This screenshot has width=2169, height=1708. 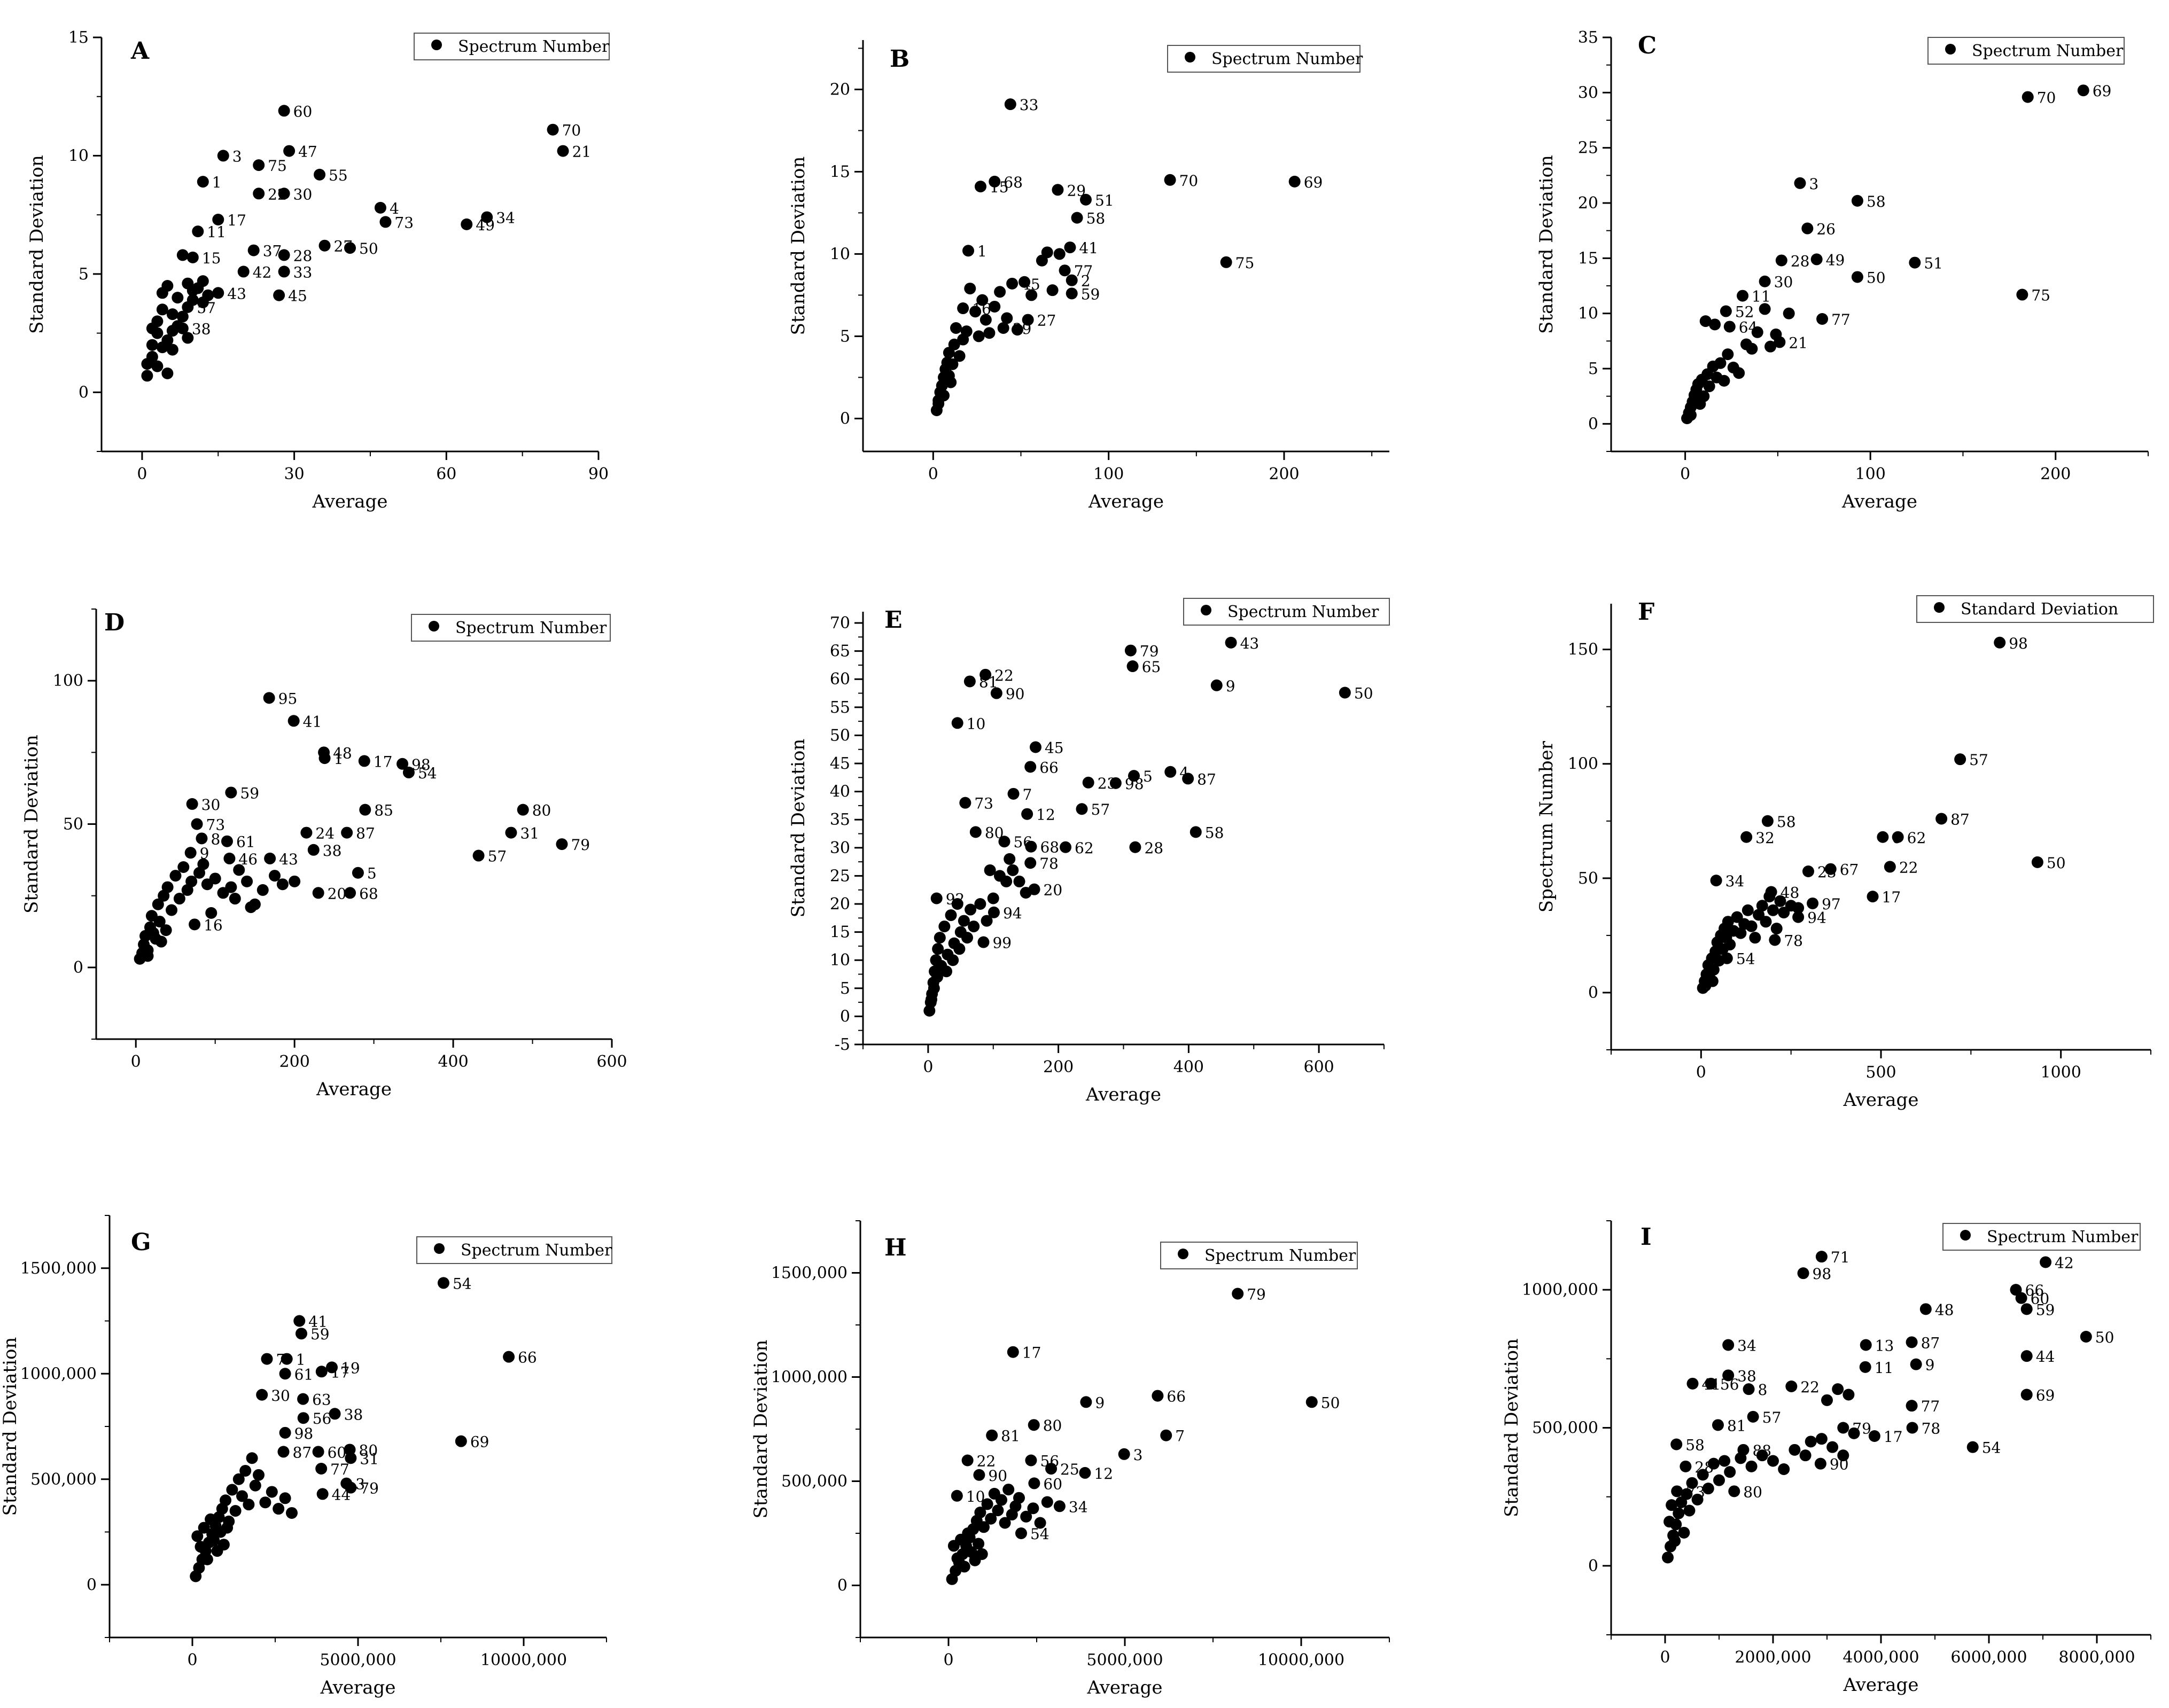 What do you see at coordinates (1885, 1346) in the screenshot?
I see `point-label: 13` at bounding box center [1885, 1346].